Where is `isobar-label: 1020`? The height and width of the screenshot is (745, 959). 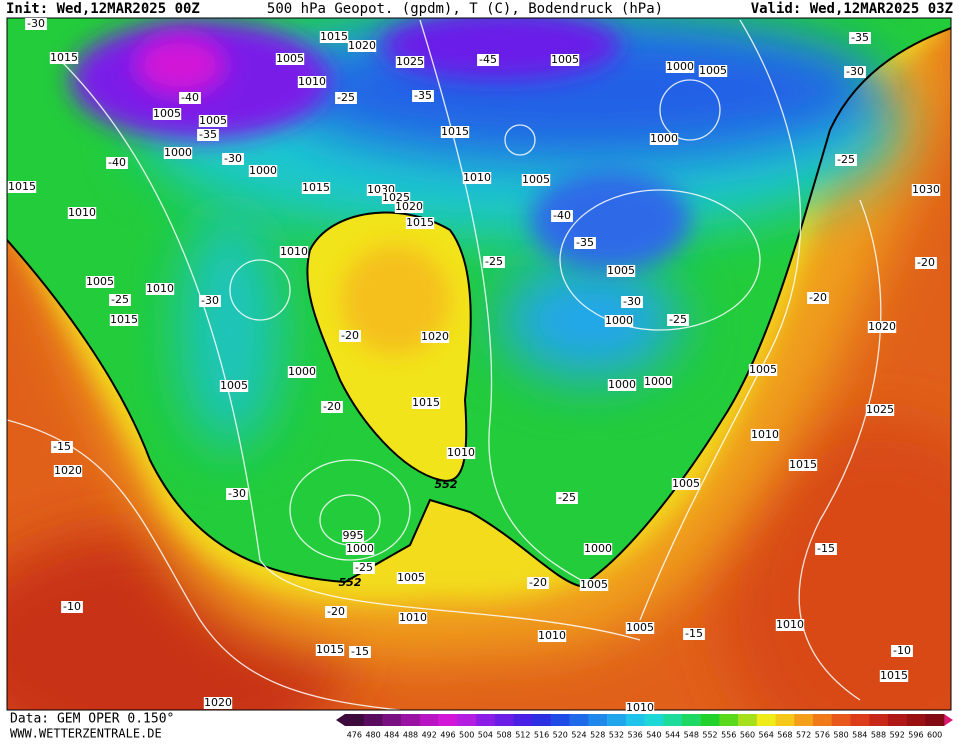
isobar-label: 1020 is located at coordinates (435, 336).